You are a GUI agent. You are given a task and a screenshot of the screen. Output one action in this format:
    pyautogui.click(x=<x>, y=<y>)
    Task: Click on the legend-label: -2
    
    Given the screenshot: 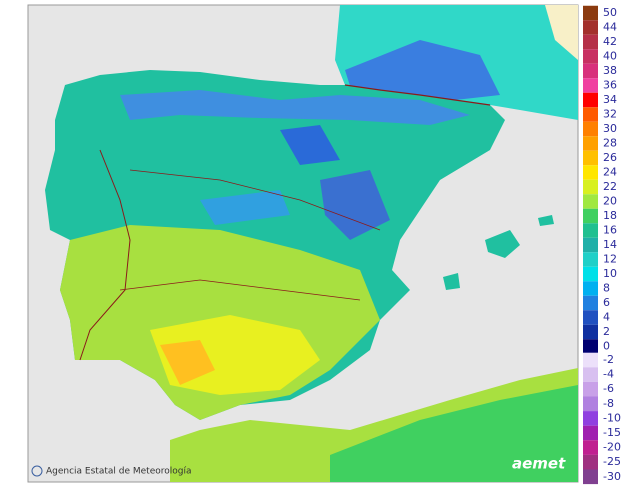 What is the action you would take?
    pyautogui.click(x=608, y=359)
    